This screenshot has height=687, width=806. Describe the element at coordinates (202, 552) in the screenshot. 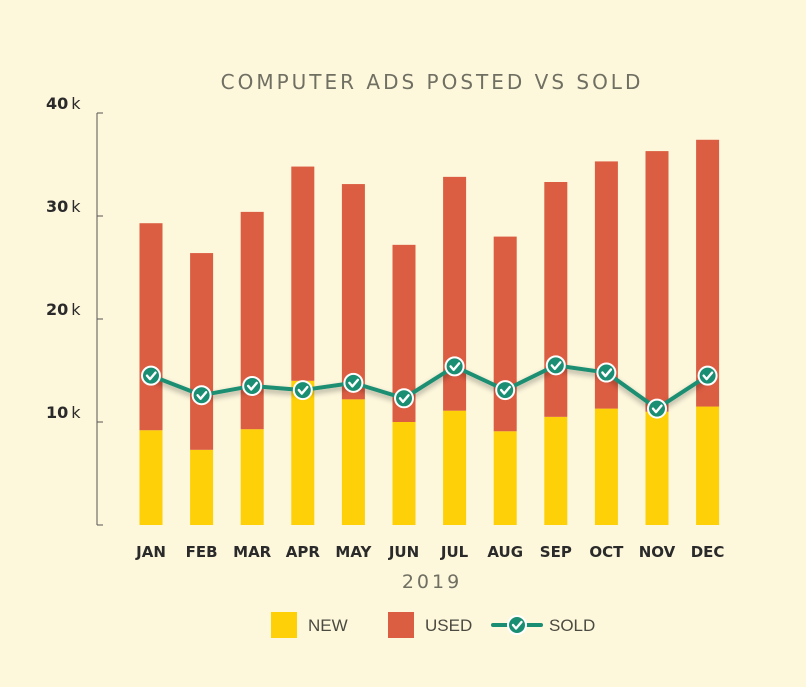

I see `x-tick-label-feb: FEB` at that location.